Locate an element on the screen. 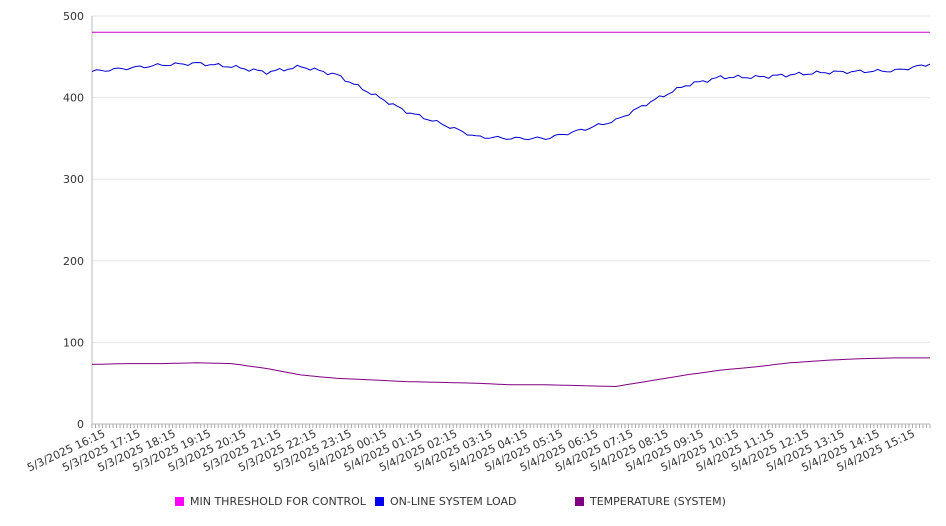 The width and height of the screenshot is (946, 526). y-tick-label: 100 is located at coordinates (73, 342).